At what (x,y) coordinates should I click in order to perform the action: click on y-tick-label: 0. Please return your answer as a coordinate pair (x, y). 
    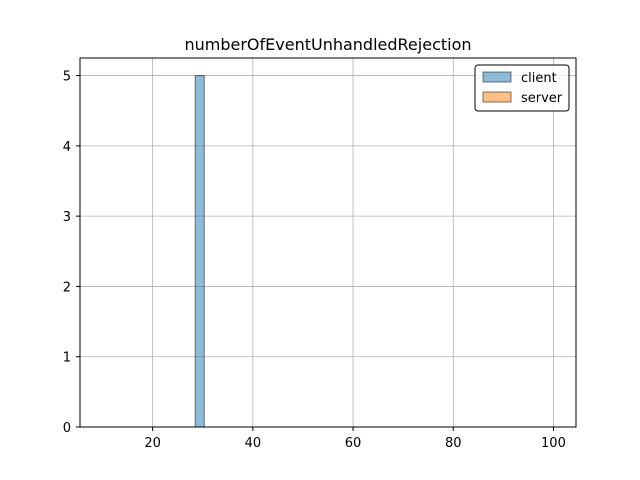
    Looking at the image, I should click on (67, 428).